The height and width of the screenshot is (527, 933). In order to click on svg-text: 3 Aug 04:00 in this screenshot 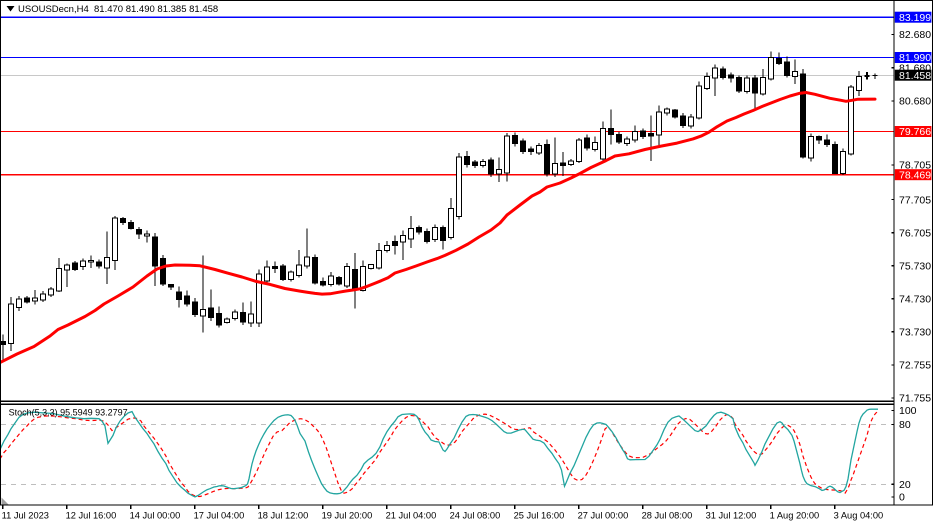, I will do `click(859, 516)`.